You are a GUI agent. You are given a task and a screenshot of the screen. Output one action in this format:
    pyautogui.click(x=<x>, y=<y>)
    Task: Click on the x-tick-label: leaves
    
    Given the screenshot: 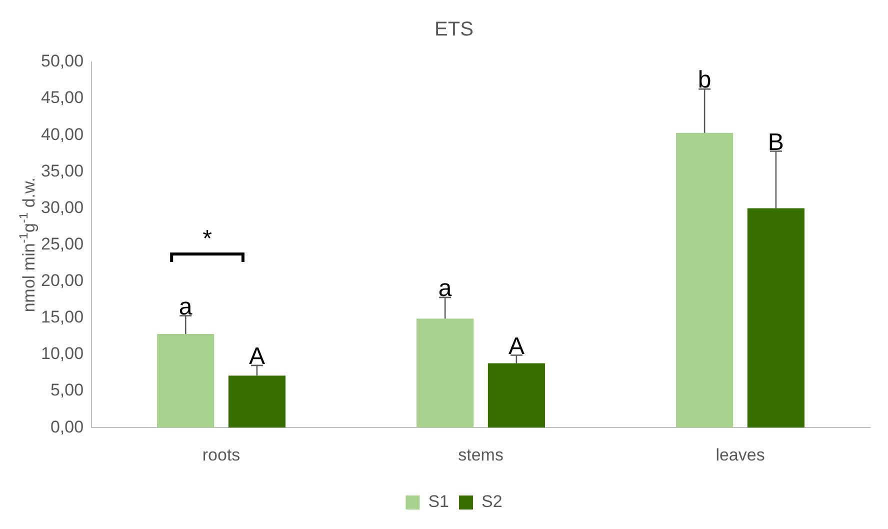 What is the action you would take?
    pyautogui.click(x=740, y=454)
    